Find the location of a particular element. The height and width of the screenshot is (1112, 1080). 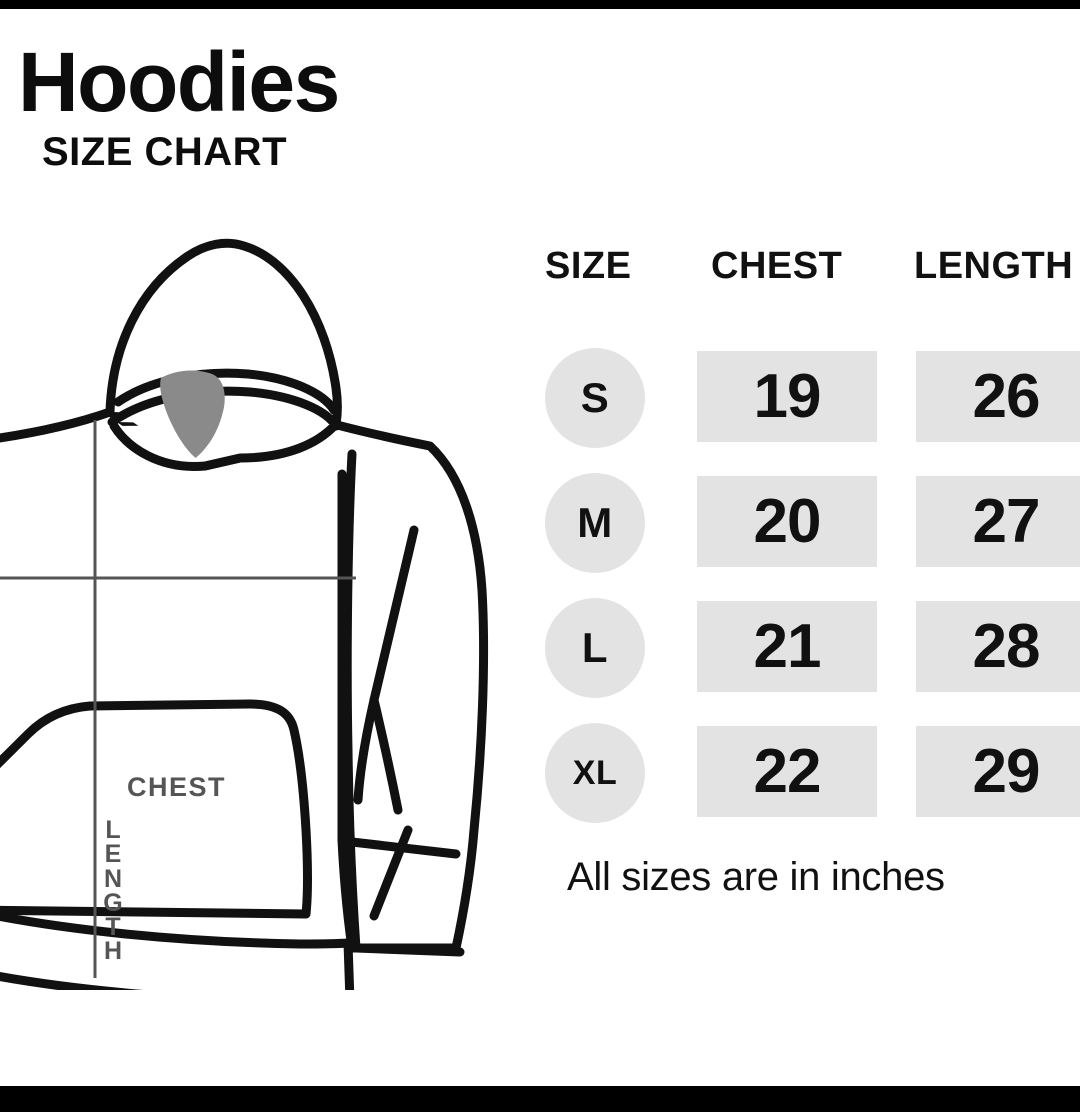

chest-value-cell: 22 is located at coordinates (787, 771).